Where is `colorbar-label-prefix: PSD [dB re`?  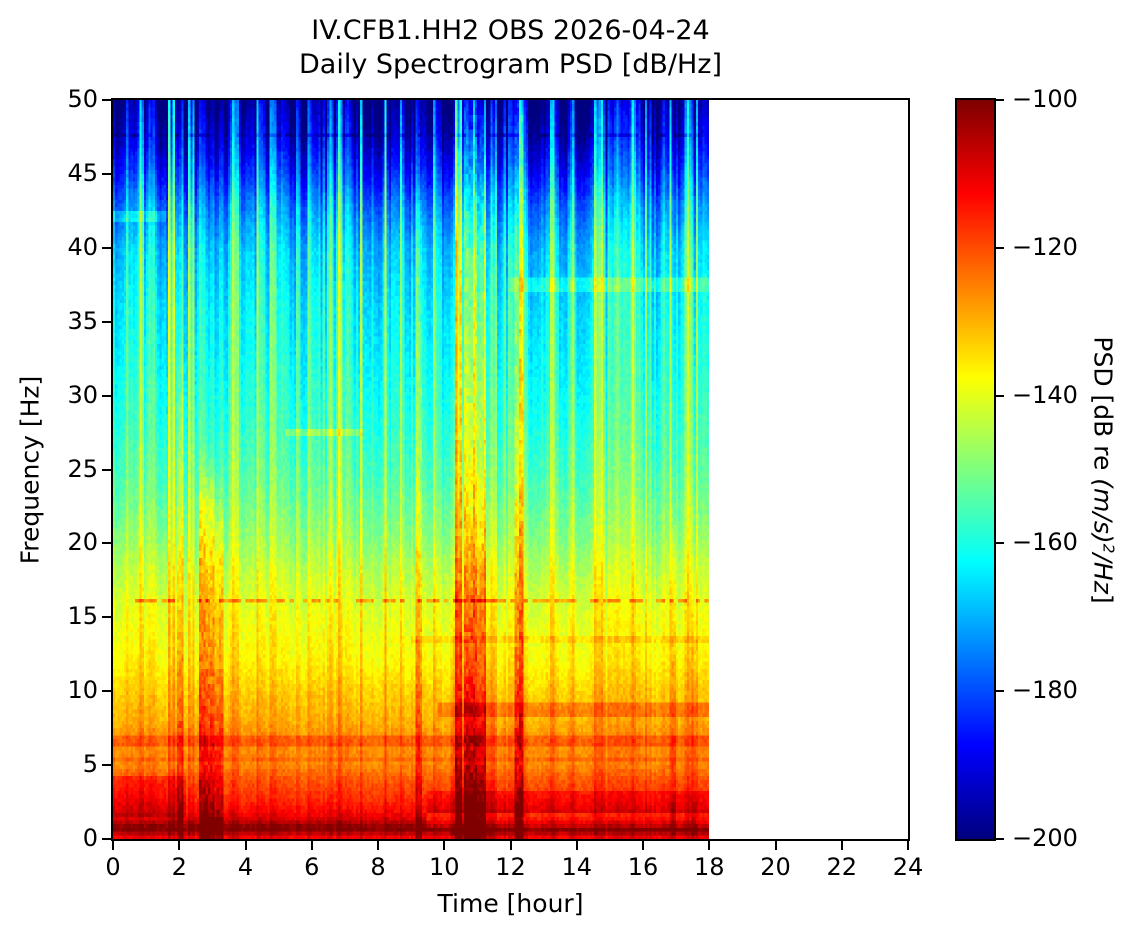 colorbar-label-prefix: PSD [dB re is located at coordinates (1103, 407).